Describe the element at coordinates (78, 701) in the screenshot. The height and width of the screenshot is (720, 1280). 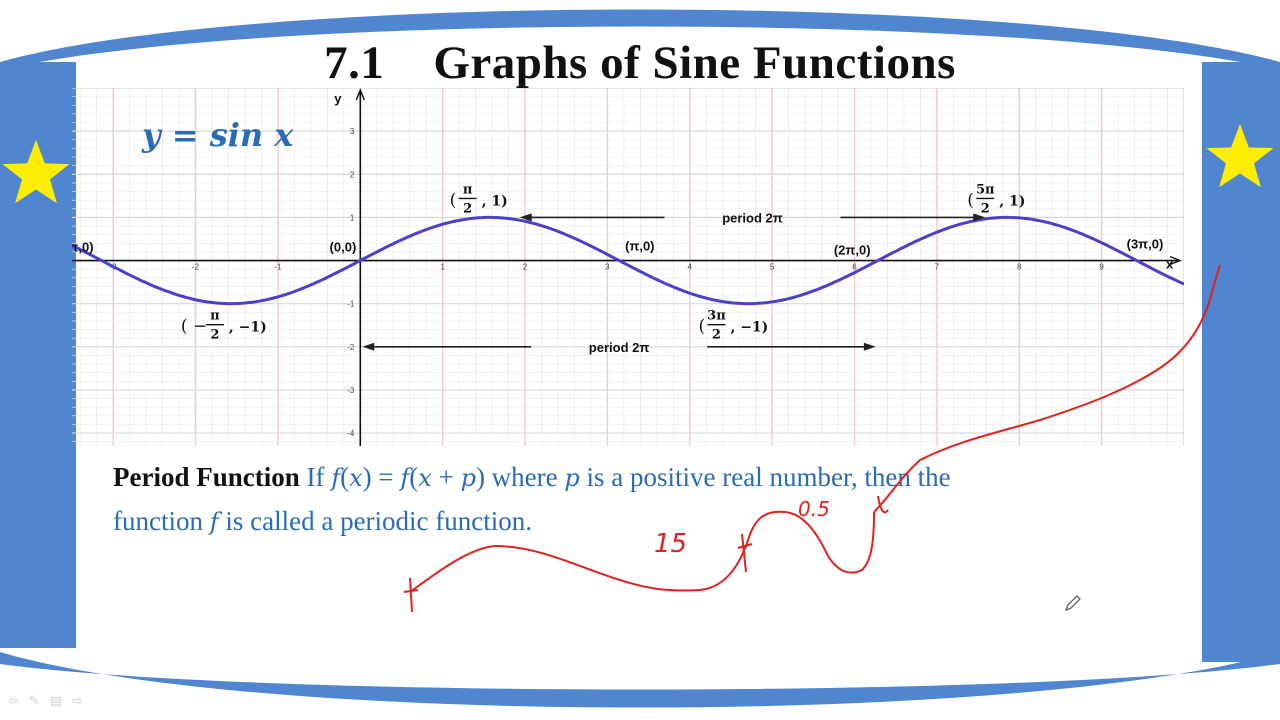
I see `next-slide-icon: ⇨` at that location.